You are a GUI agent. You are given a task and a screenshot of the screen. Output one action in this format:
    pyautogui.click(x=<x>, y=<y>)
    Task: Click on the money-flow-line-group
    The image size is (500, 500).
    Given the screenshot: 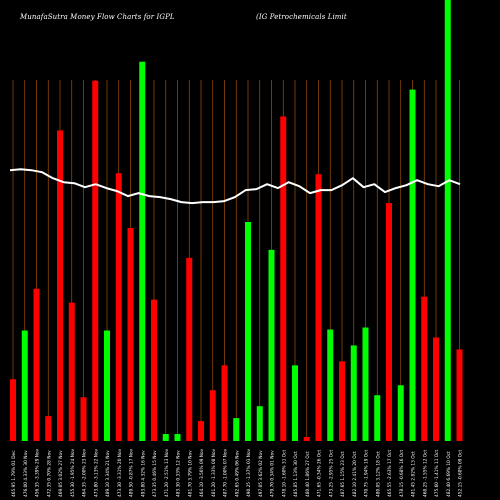 What is the action you would take?
    pyautogui.click(x=235, y=186)
    